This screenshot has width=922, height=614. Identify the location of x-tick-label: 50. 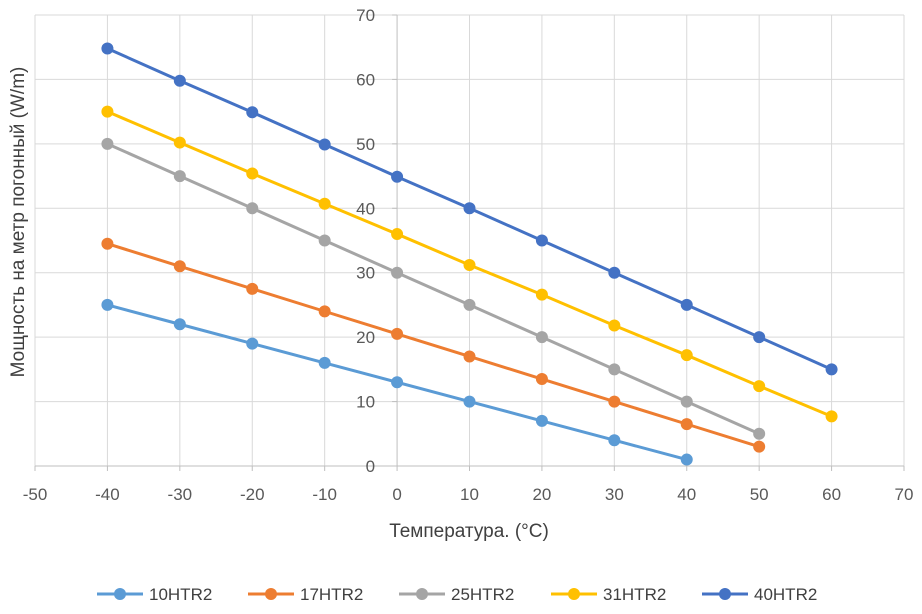
(759, 494).